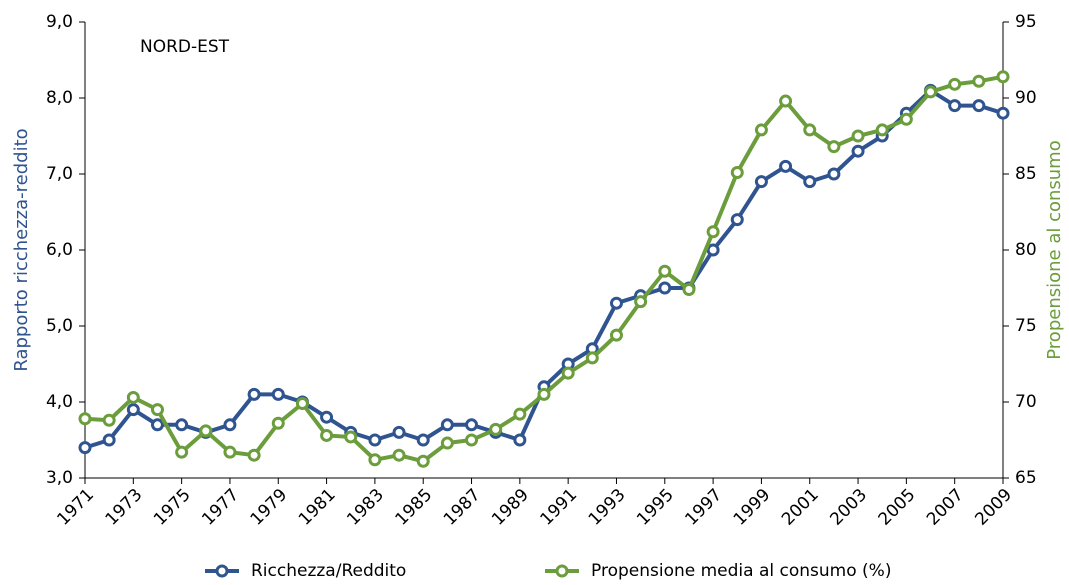 The height and width of the screenshot is (585, 1069). What do you see at coordinates (75, 507) in the screenshot?
I see `x-tick-label: 1971` at bounding box center [75, 507].